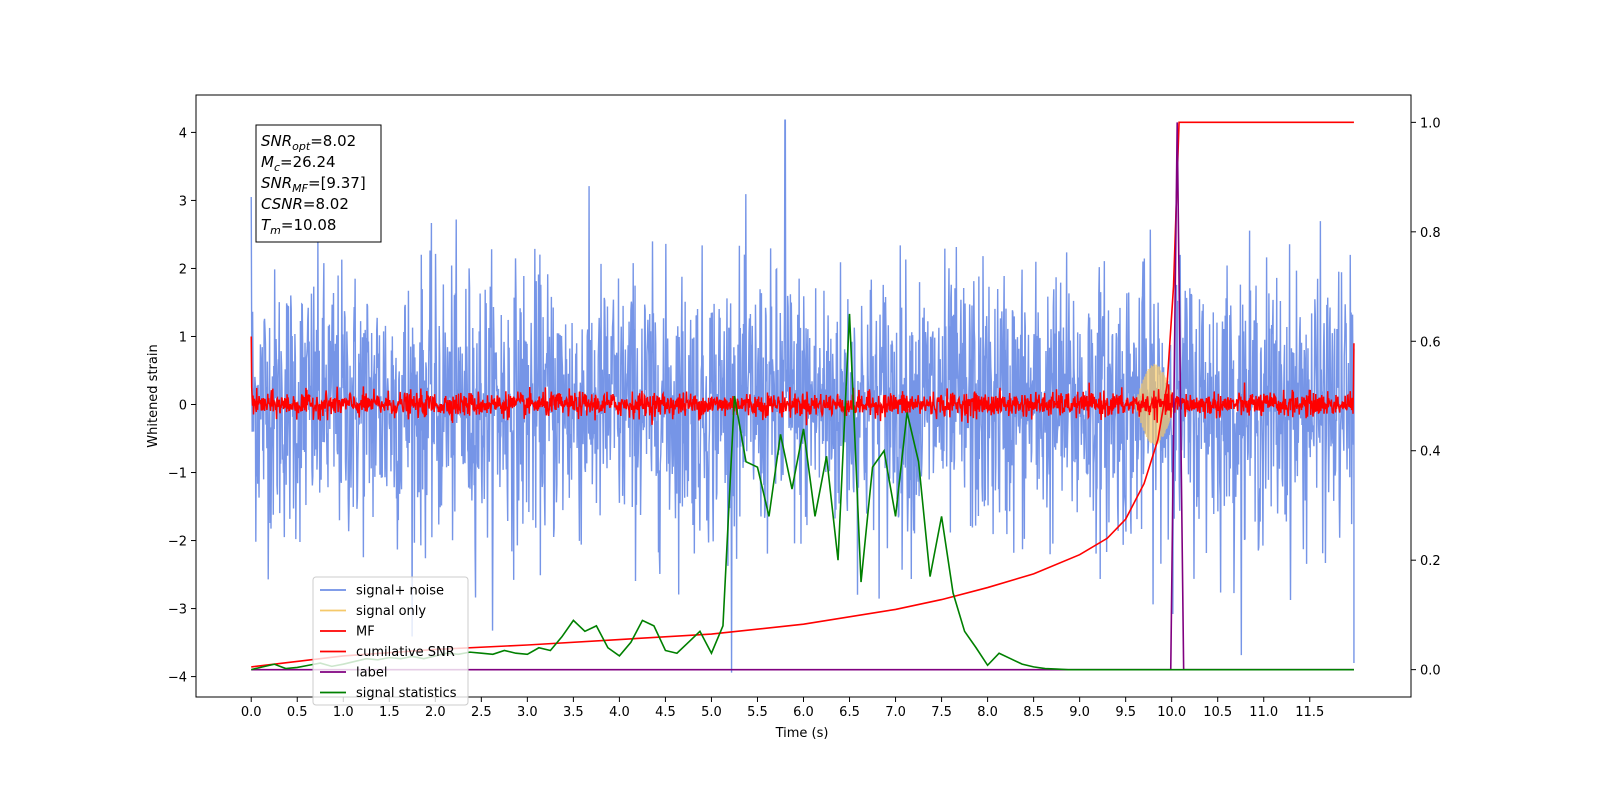 The height and width of the screenshot is (800, 1600). Describe the element at coordinates (573, 712) in the screenshot. I see `x-tick-label: 3.5` at that location.